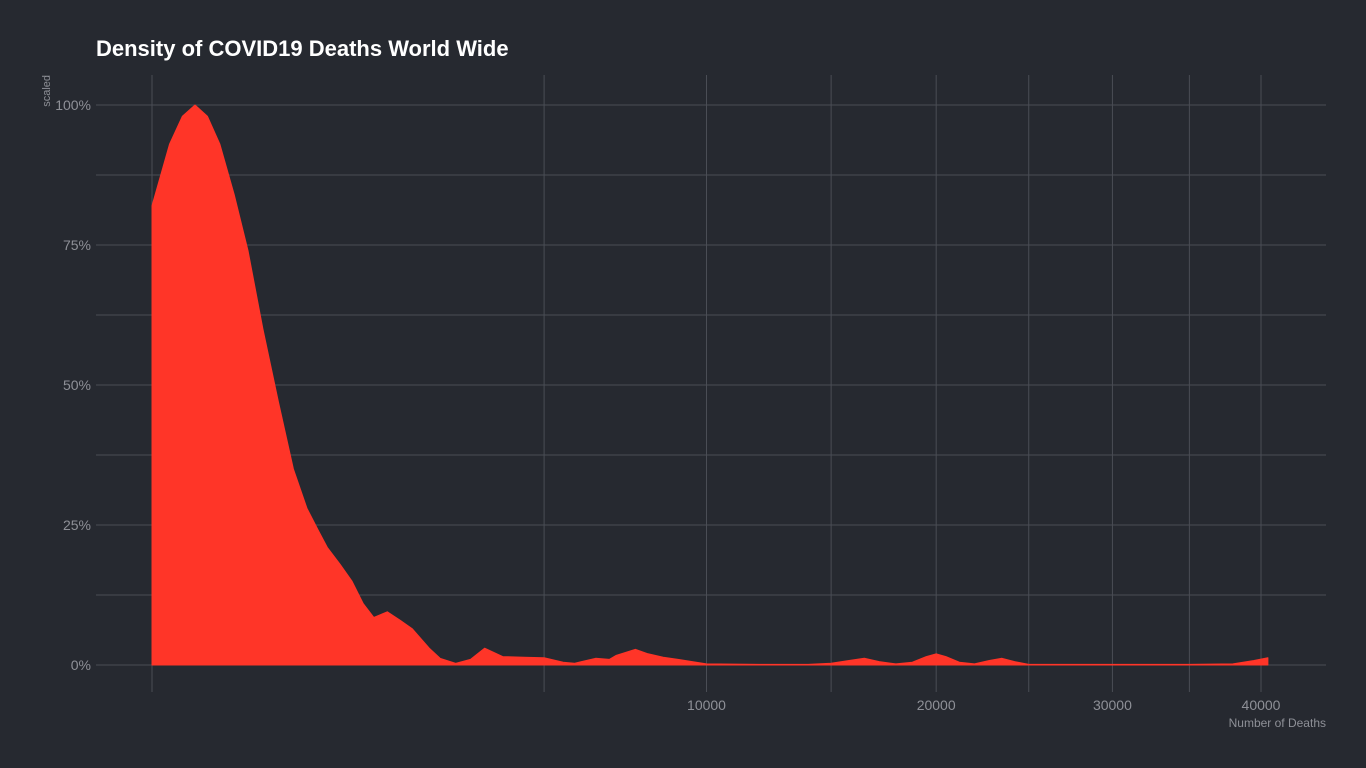  I want to click on x-axis-label: Number of Deaths, so click(1277, 723).